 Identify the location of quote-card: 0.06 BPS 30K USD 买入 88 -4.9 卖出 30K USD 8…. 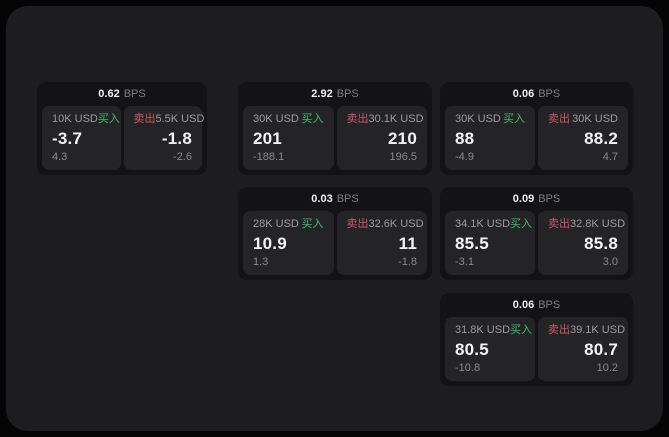
(536, 128).